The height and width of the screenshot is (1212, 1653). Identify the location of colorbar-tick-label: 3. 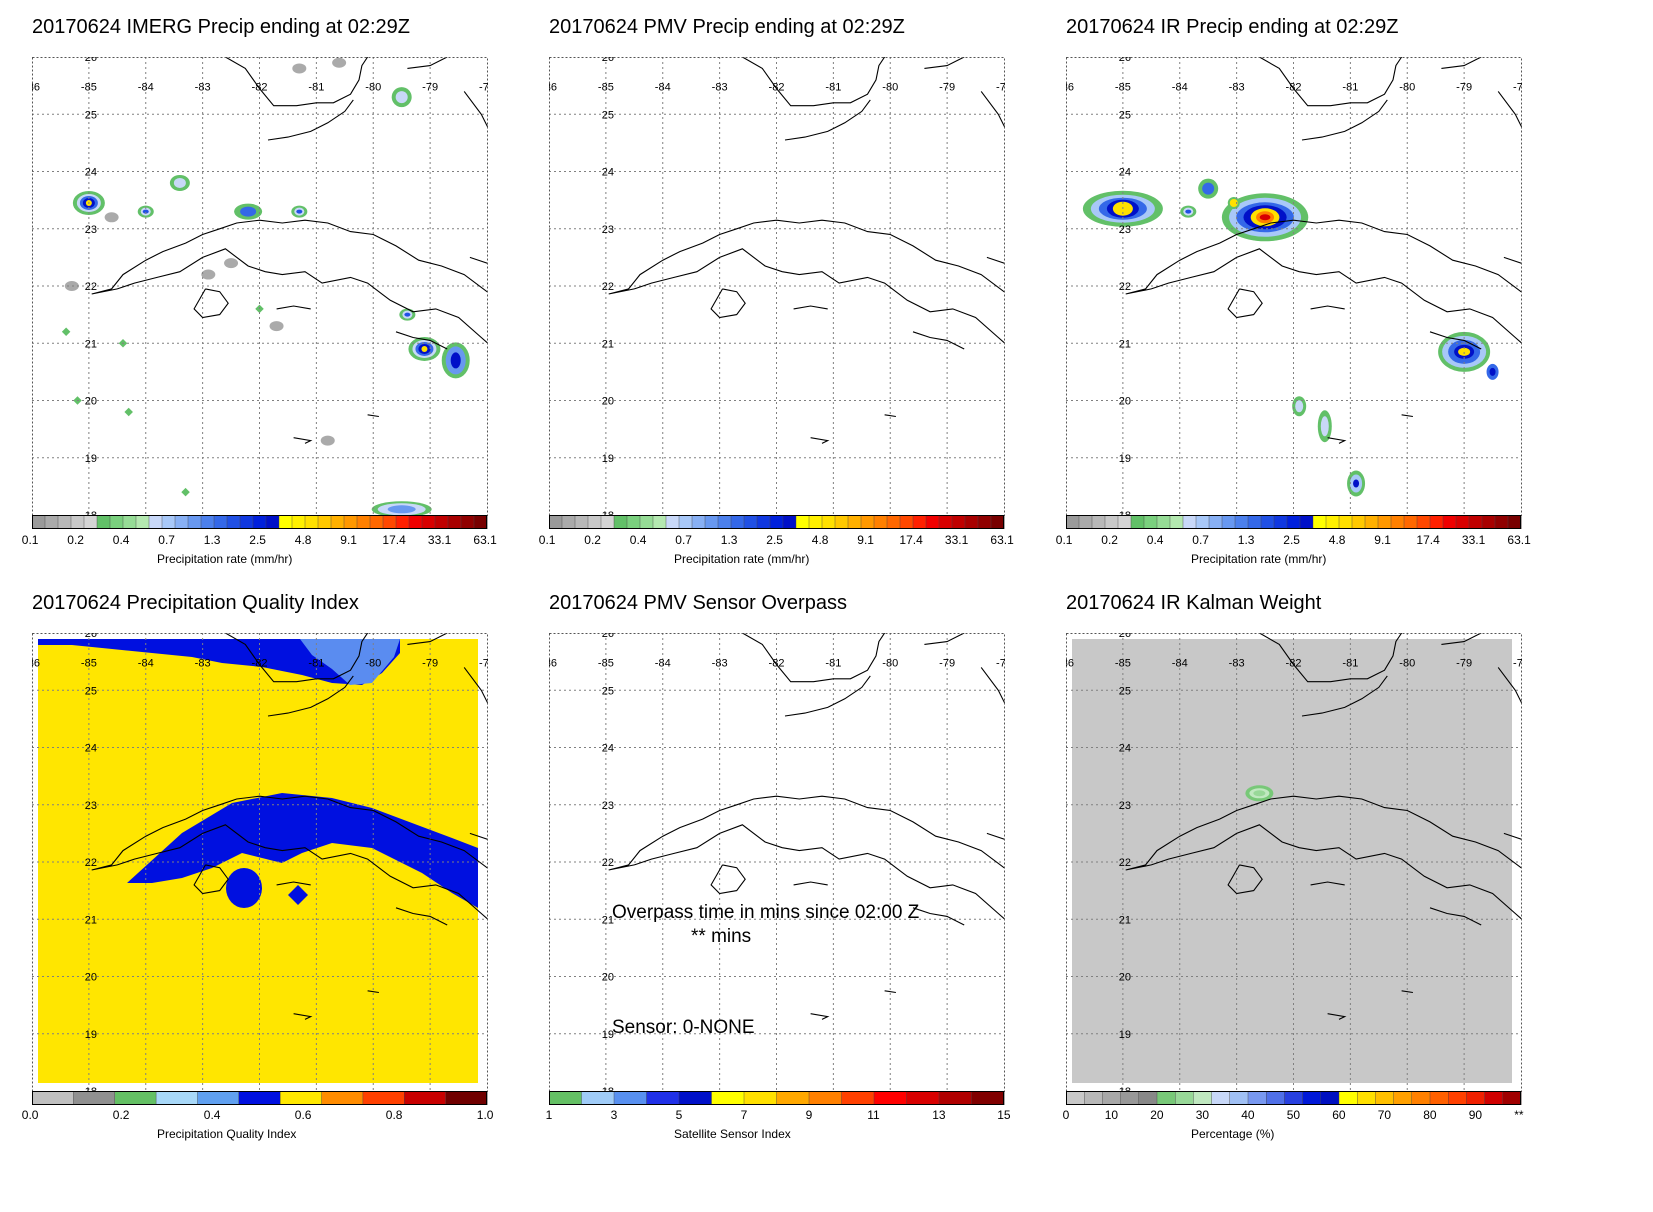
(614, 1115).